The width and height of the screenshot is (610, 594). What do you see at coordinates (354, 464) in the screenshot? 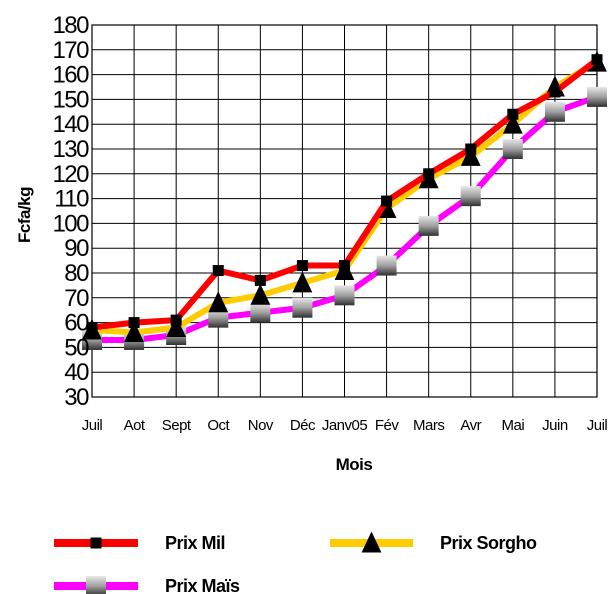
I see `x-axis-title: Mois` at bounding box center [354, 464].